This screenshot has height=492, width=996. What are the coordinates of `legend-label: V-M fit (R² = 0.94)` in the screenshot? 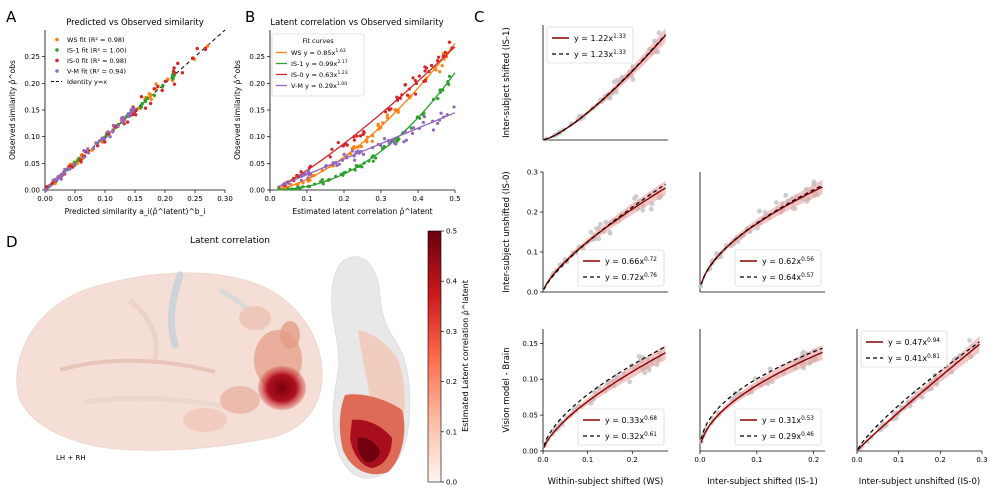 It's located at (96, 72).